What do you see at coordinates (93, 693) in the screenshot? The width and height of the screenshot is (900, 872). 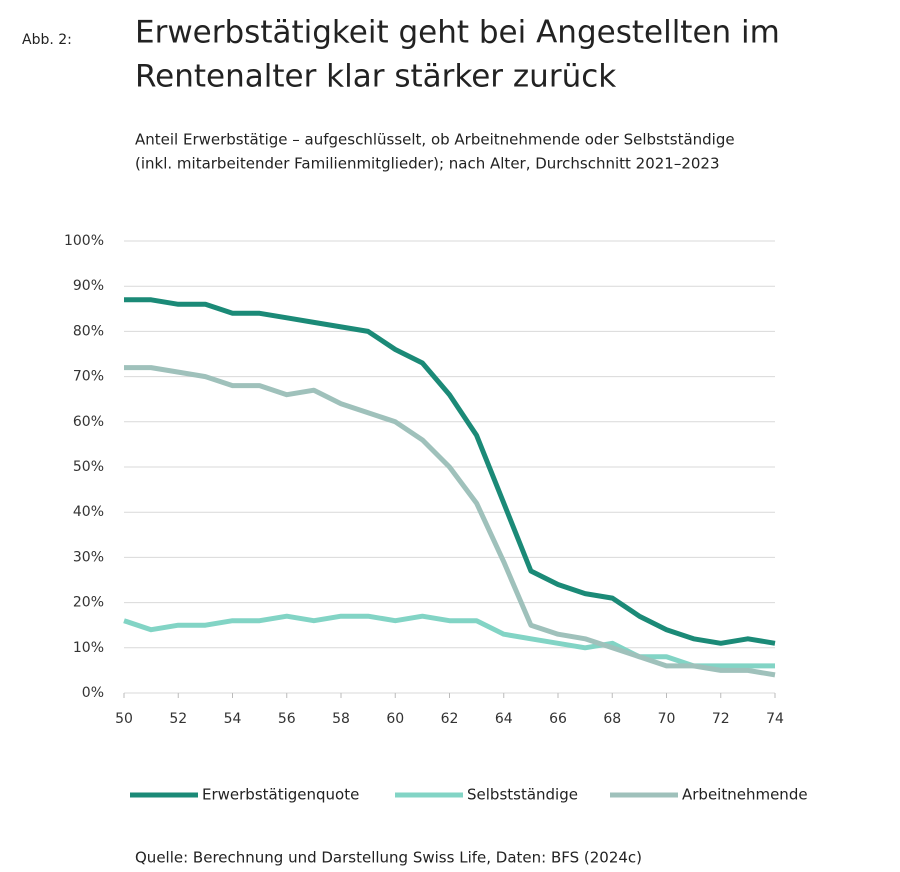 I see `y-tick-label: 0%` at bounding box center [93, 693].